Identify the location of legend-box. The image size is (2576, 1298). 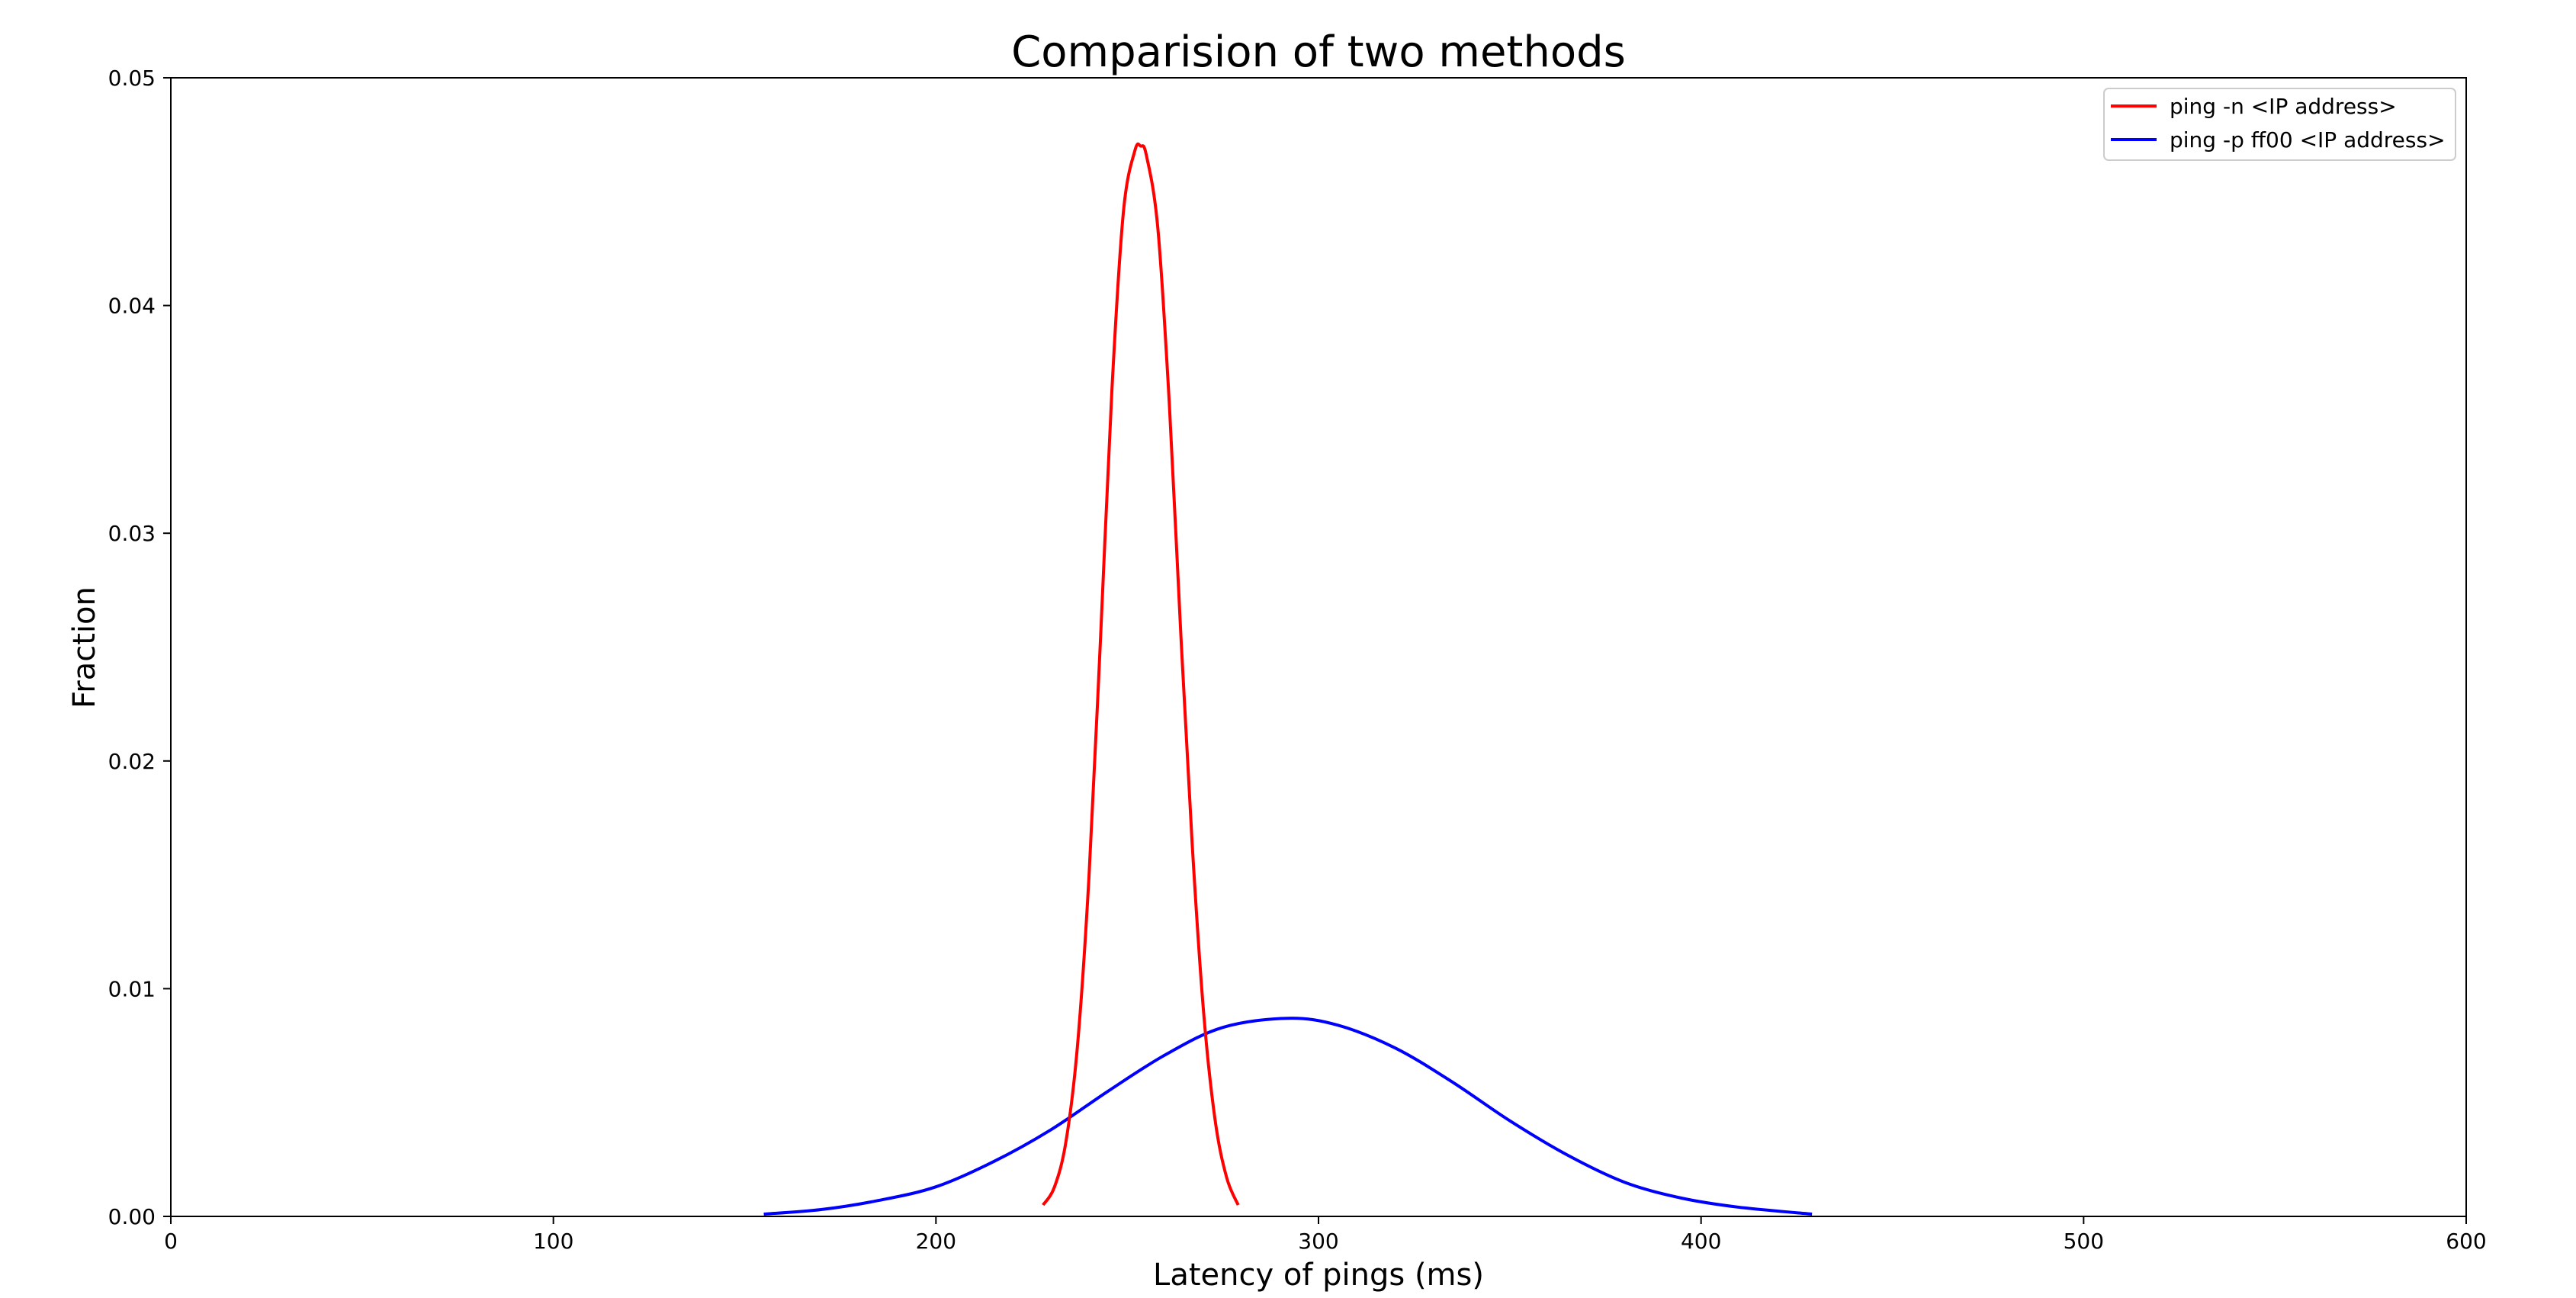
(2279, 124).